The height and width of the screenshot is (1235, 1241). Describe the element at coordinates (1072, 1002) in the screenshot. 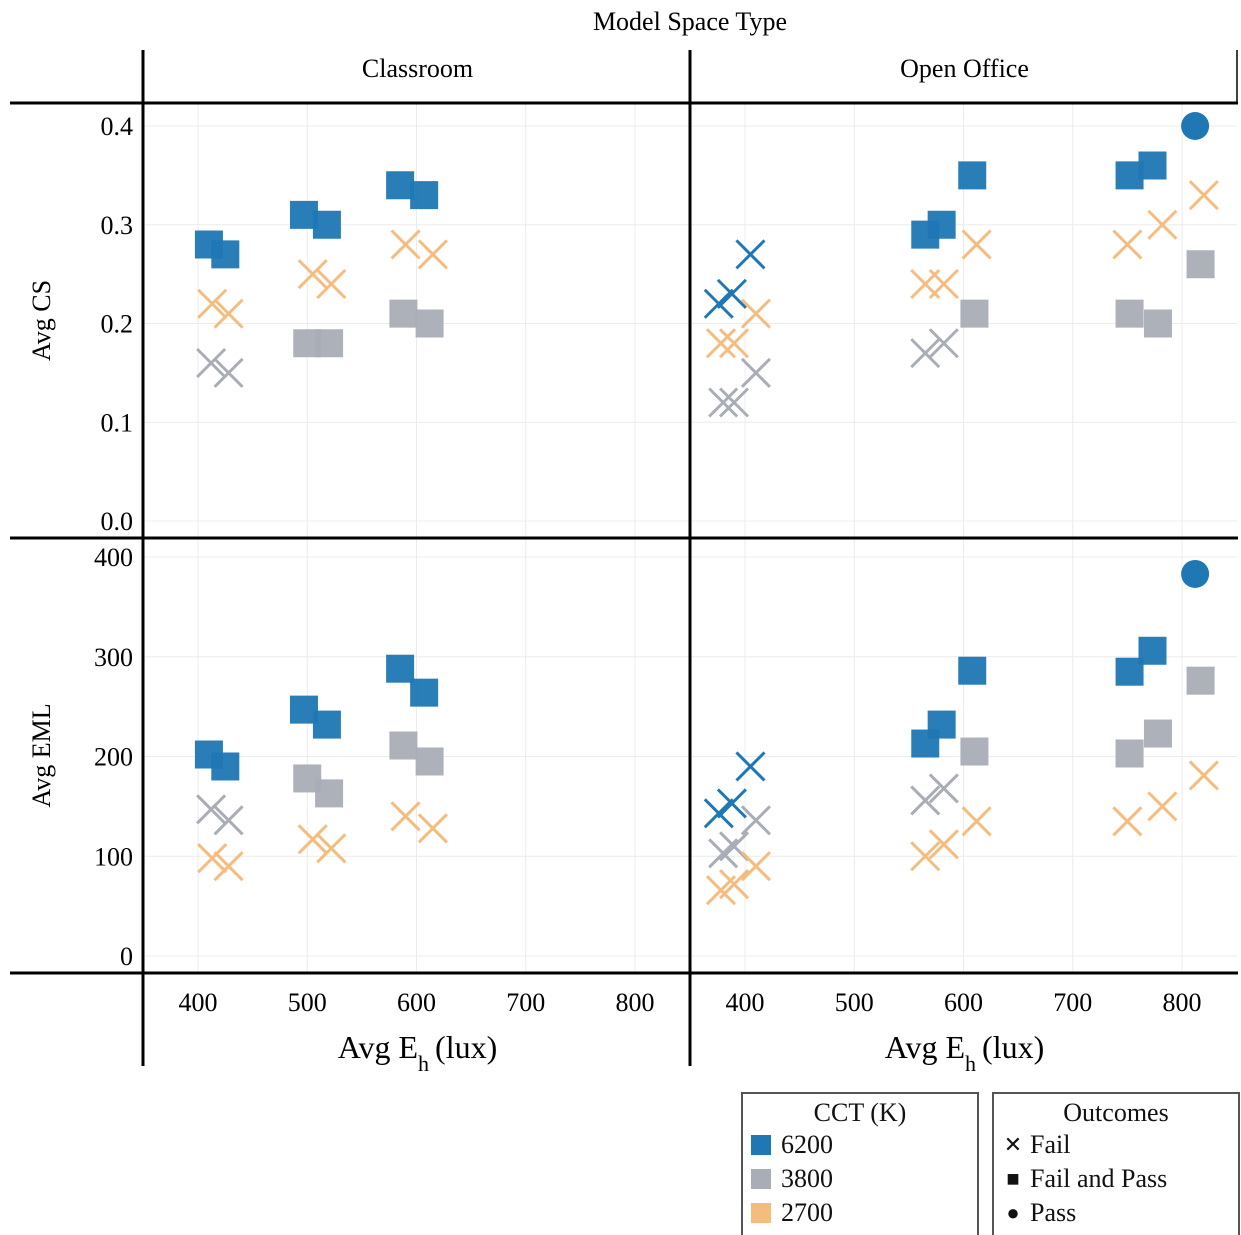

I see `x-tick-label: 700` at that location.